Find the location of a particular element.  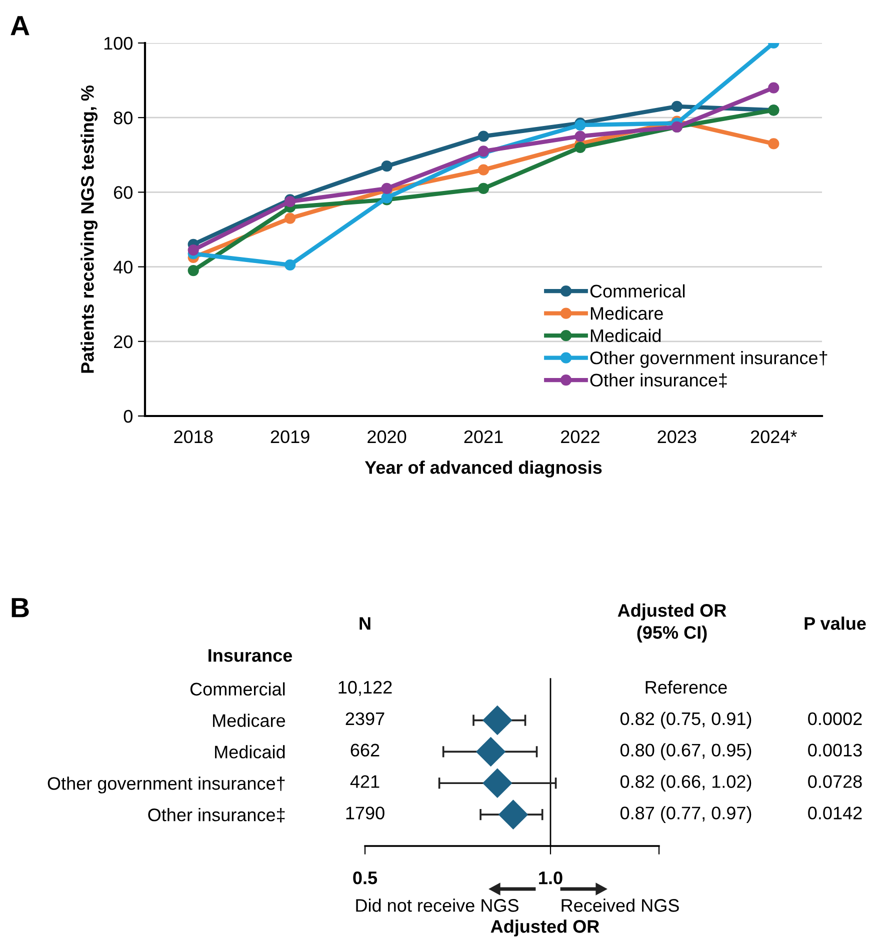

y-tick-label: 60 is located at coordinates (123, 192).